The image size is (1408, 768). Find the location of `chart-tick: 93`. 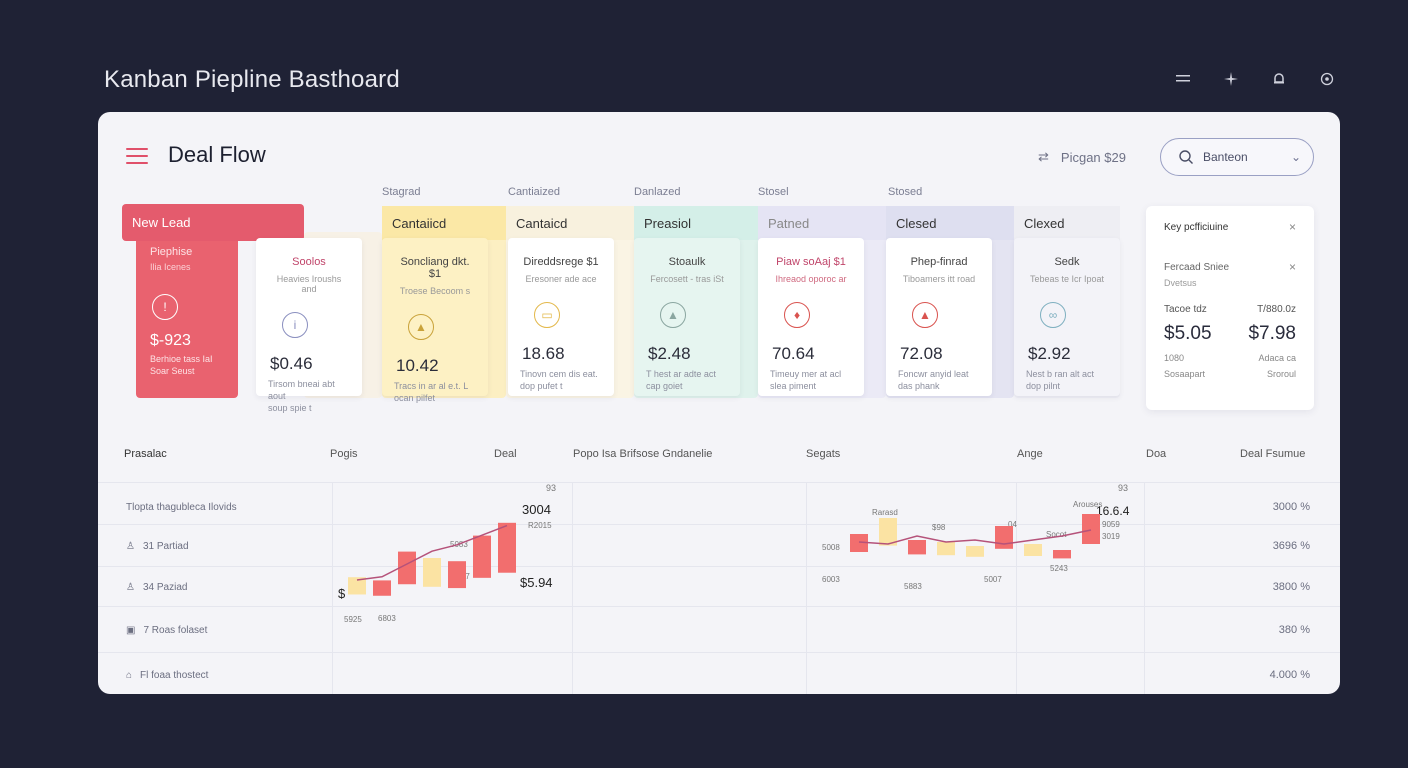

chart-tick: 93 is located at coordinates (1123, 488).